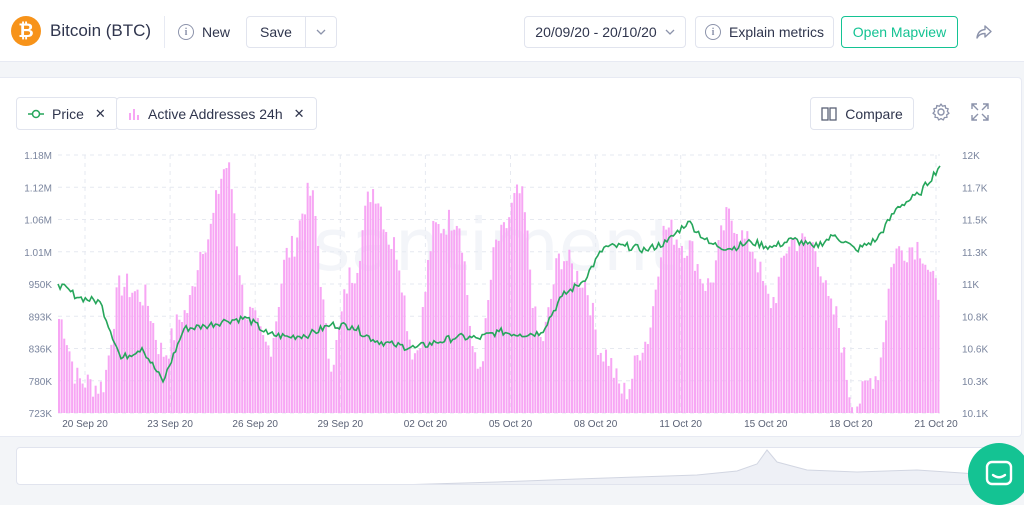  What do you see at coordinates (862, 113) in the screenshot?
I see `compare-button: Compare` at bounding box center [862, 113].